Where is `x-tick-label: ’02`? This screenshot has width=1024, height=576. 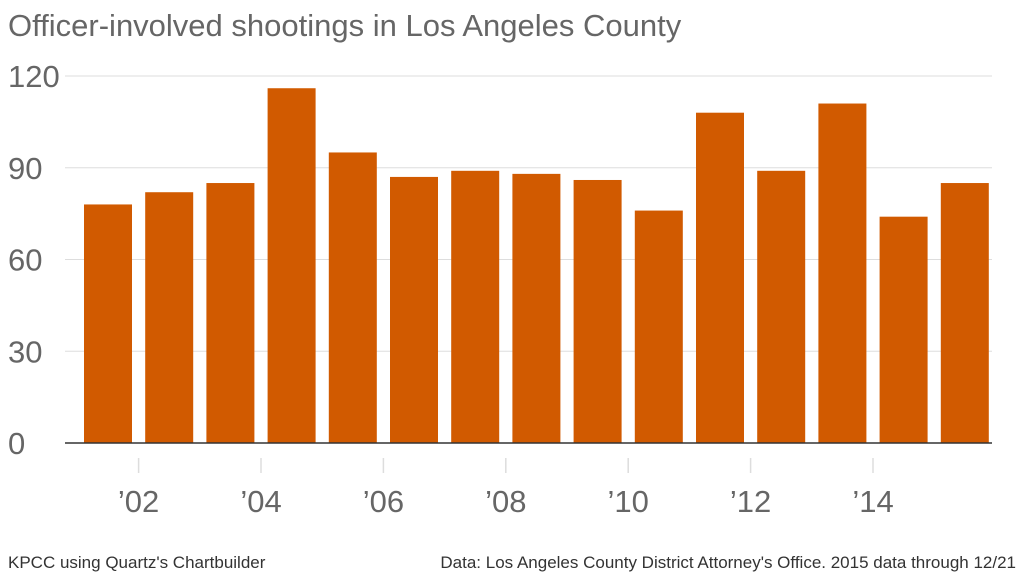
x-tick-label: ’02 is located at coordinates (138, 501).